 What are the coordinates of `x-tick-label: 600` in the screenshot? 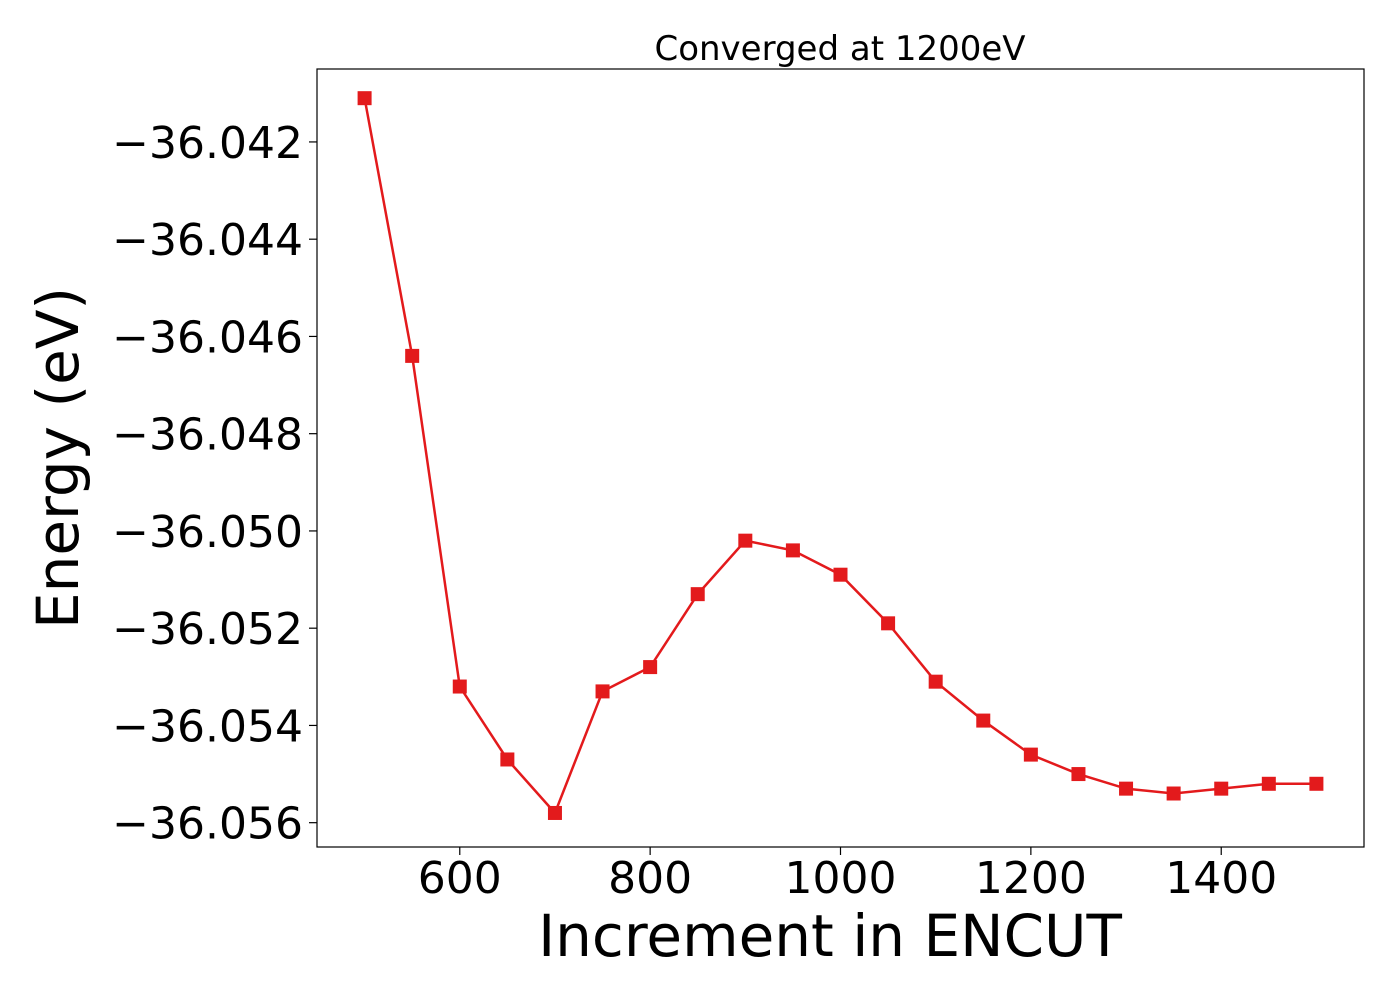 It's located at (460, 878).